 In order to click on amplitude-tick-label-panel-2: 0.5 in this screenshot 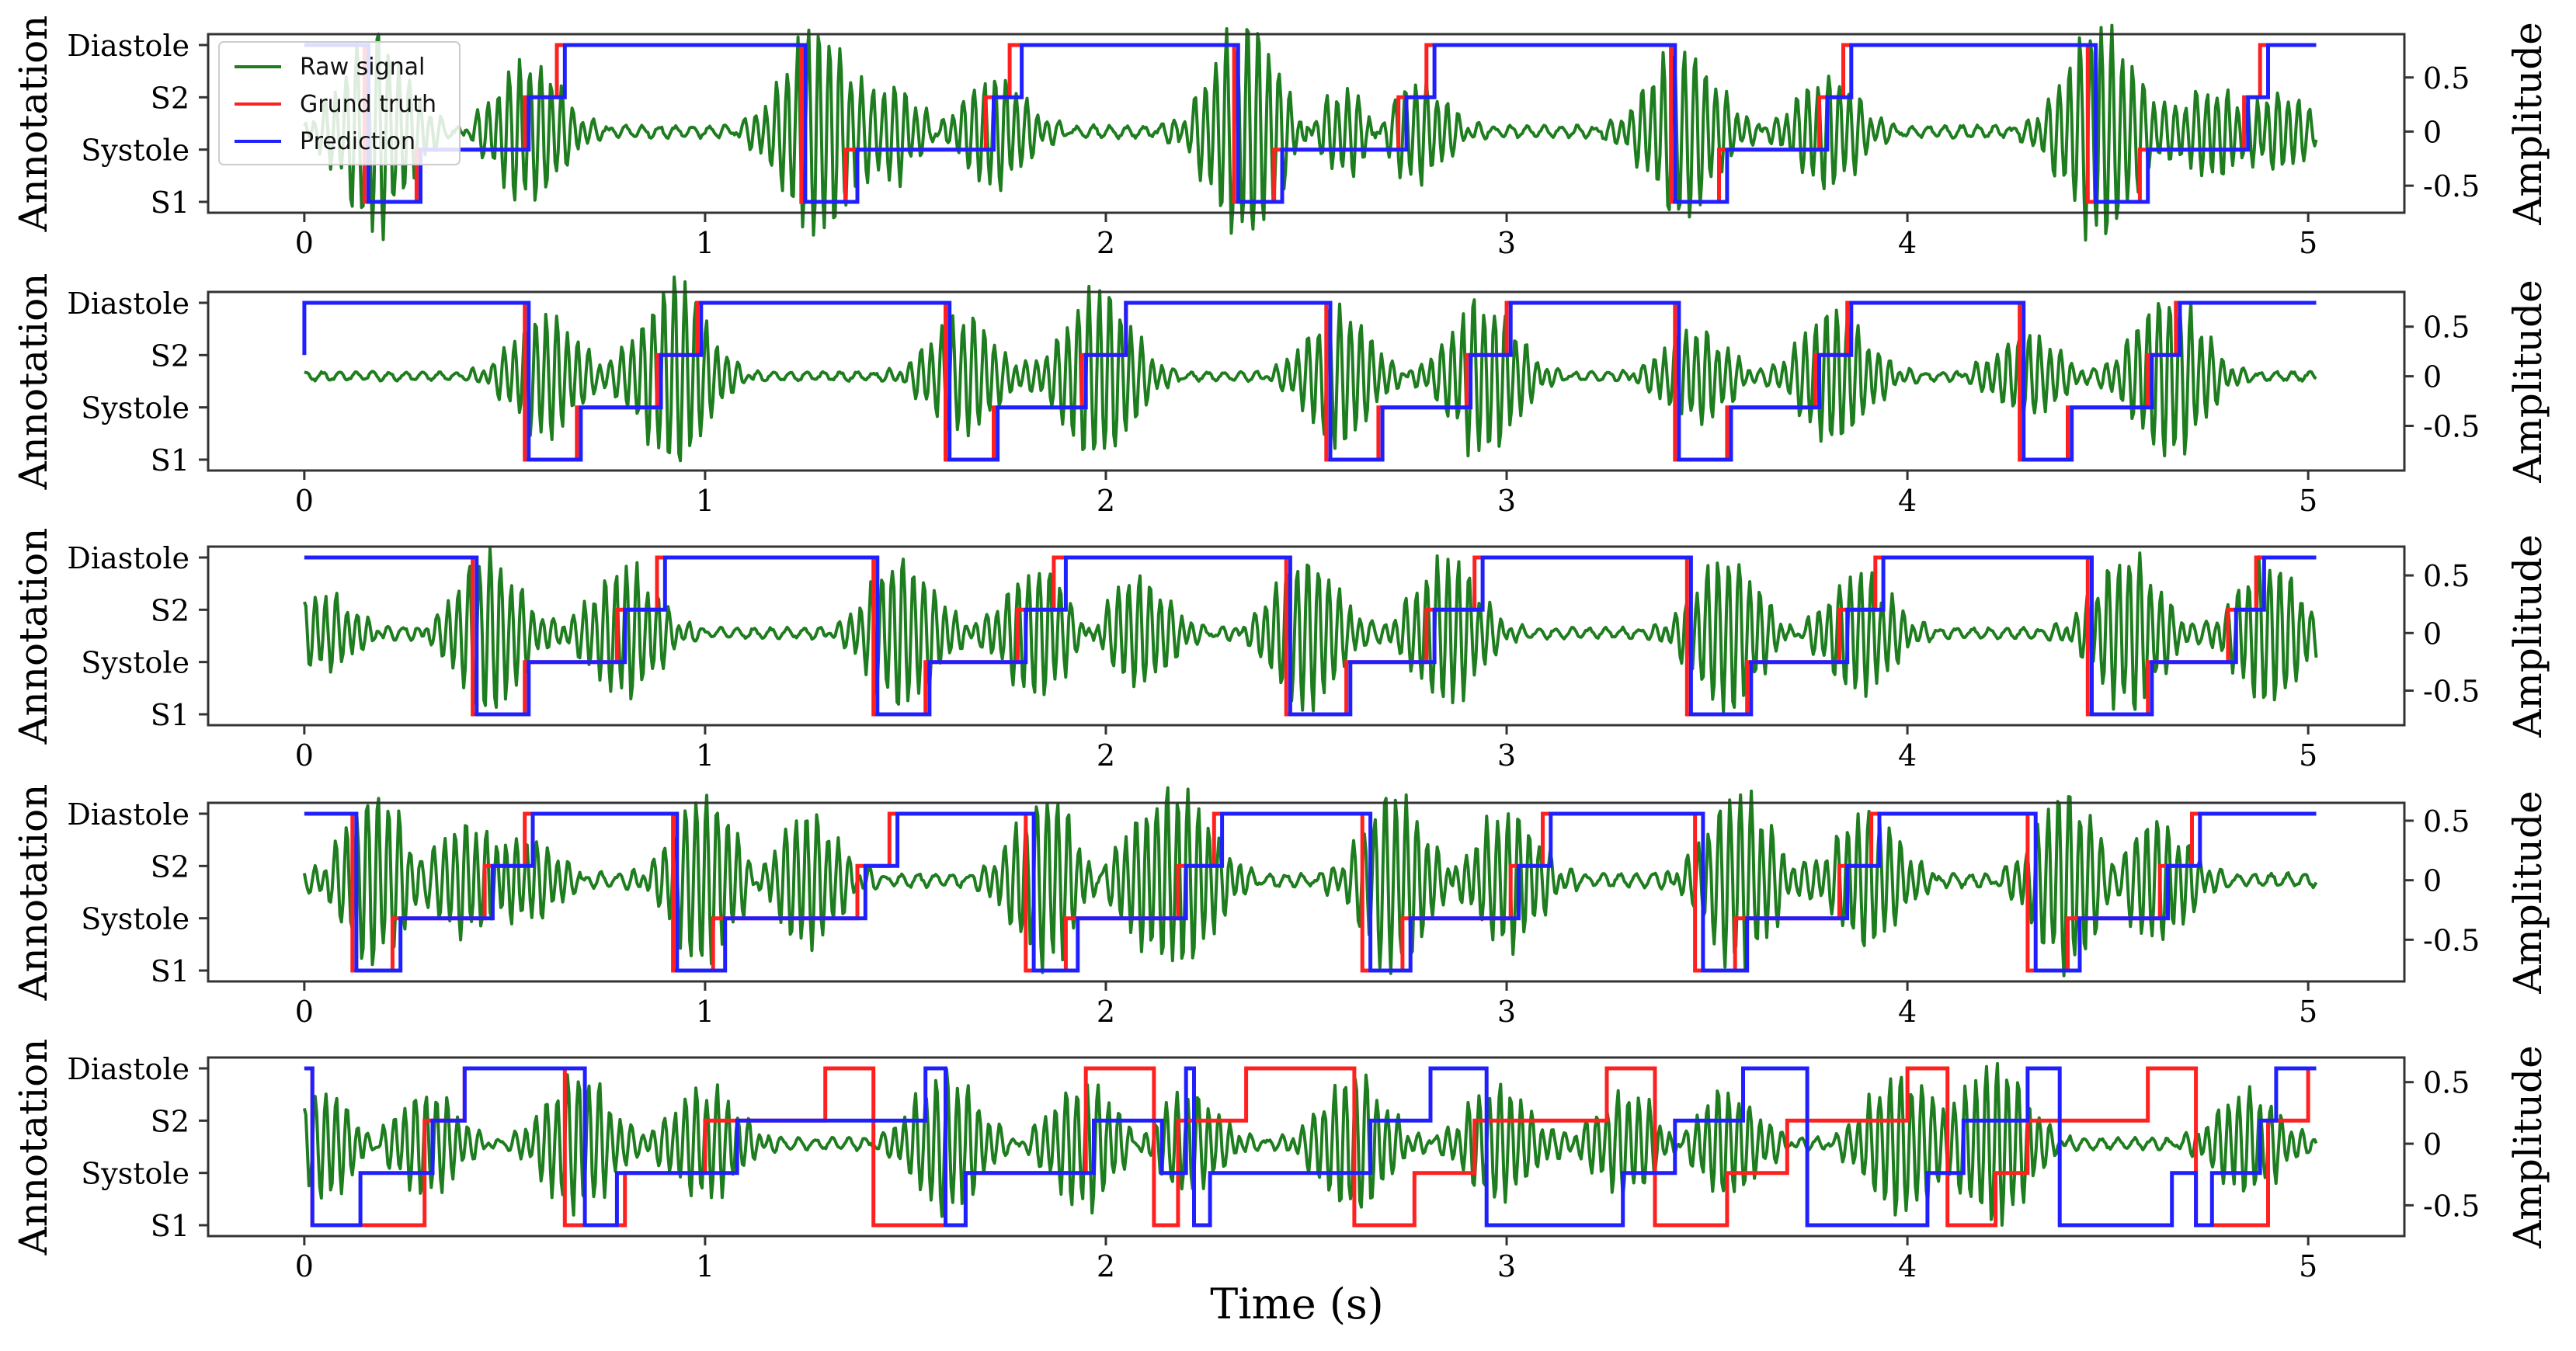, I will do `click(2446, 328)`.